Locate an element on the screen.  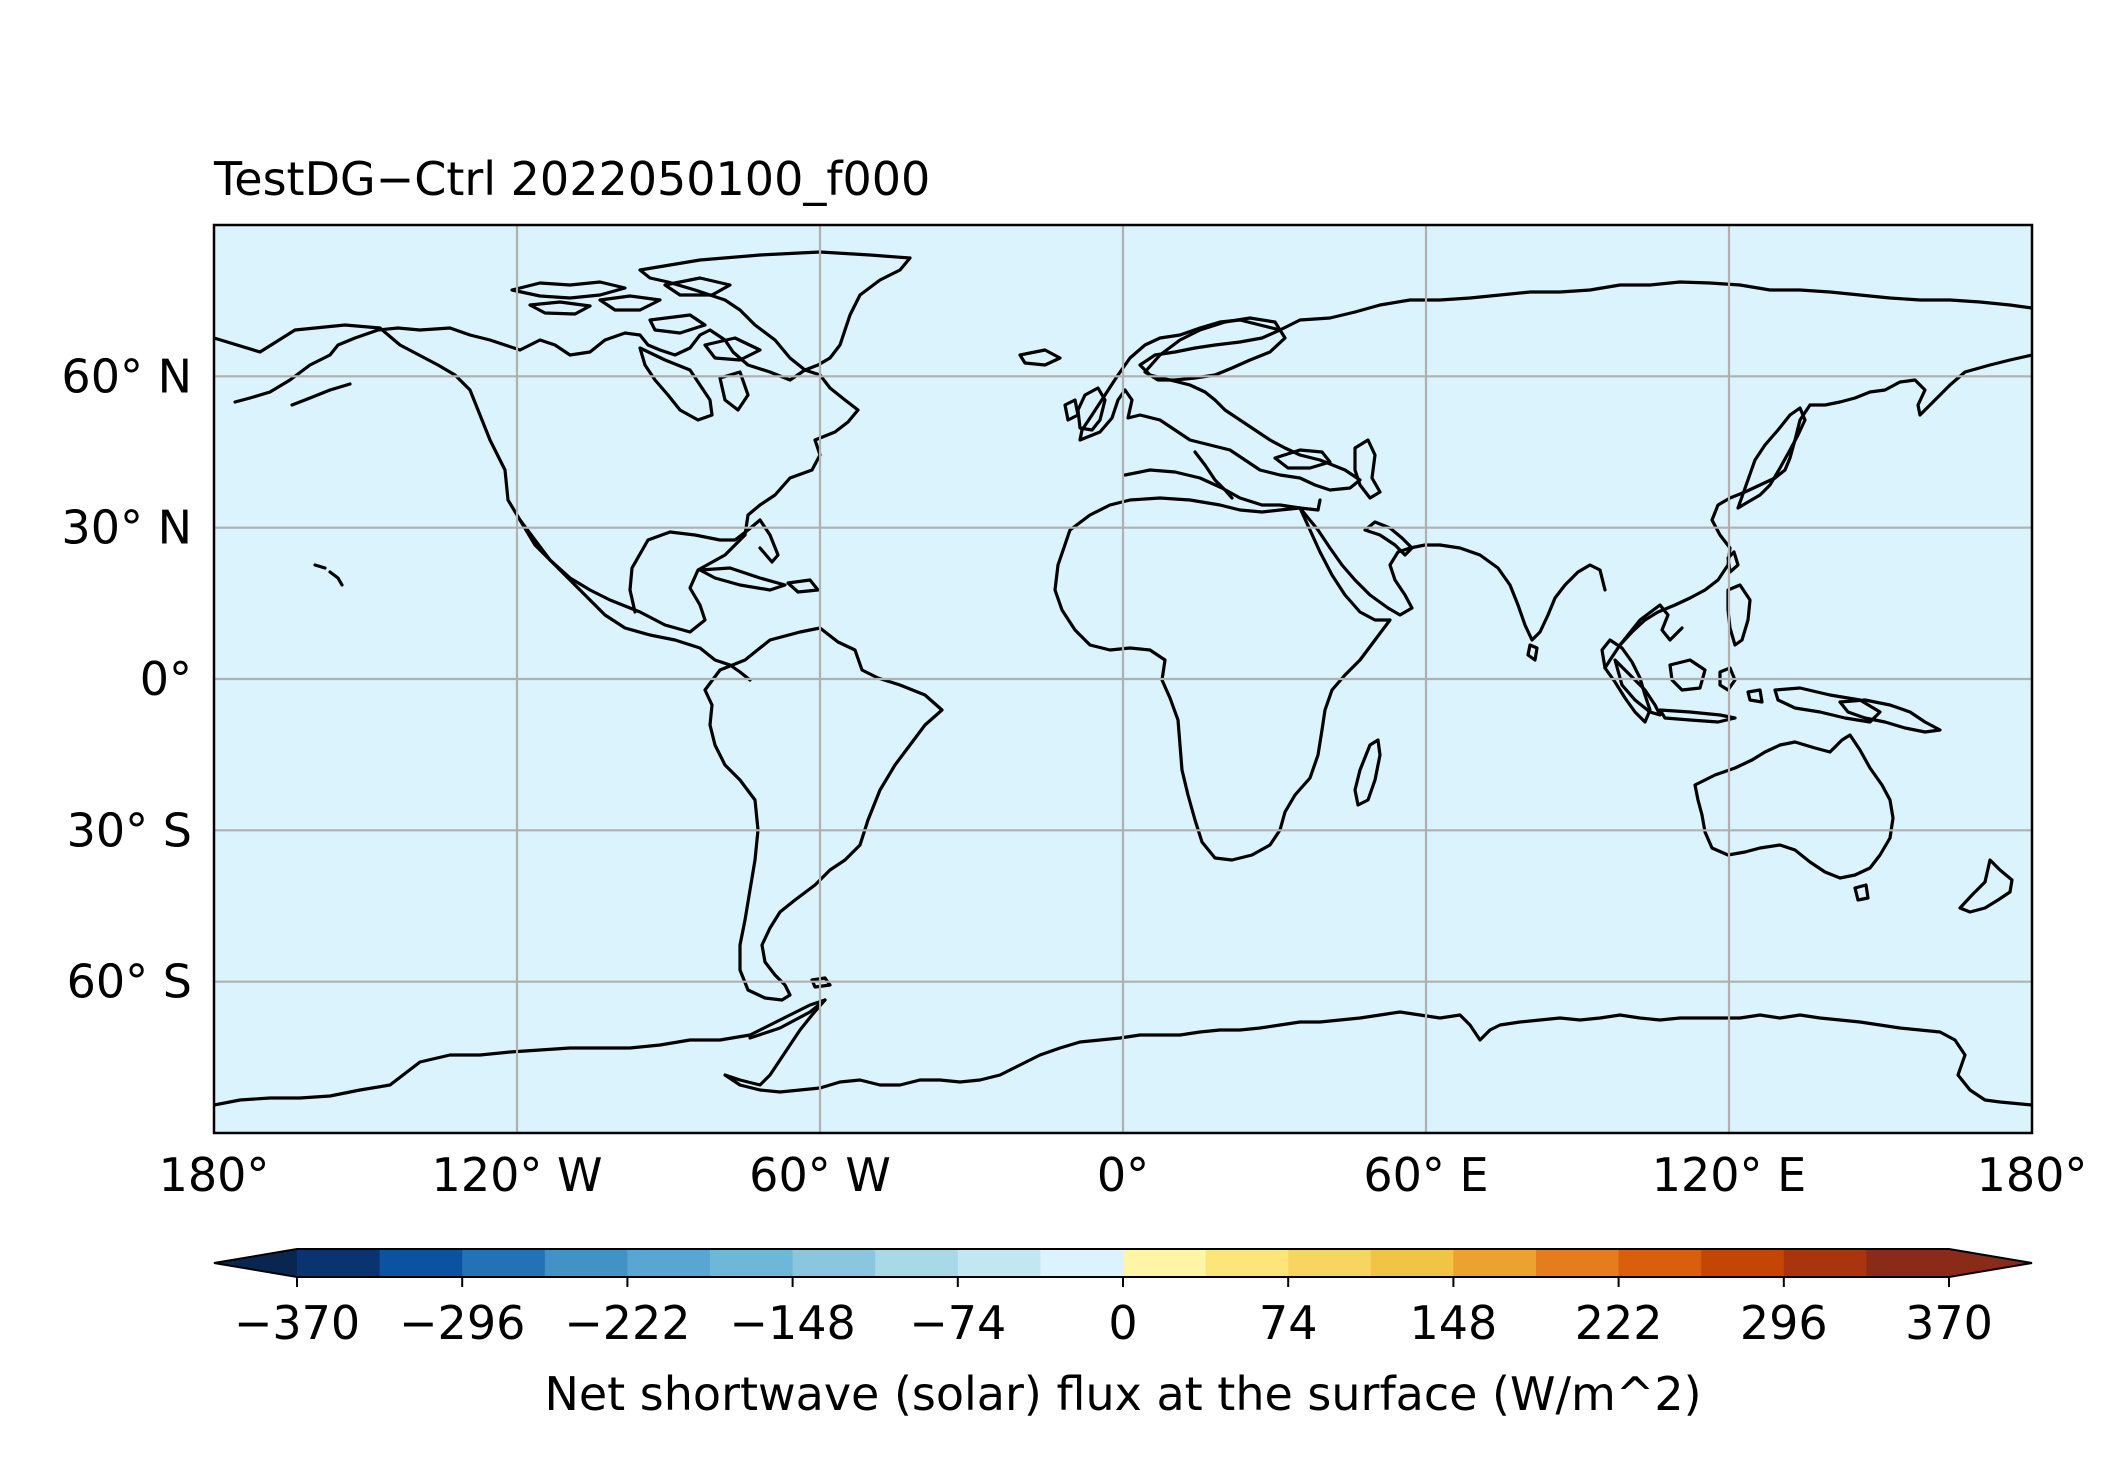
colorbar-tick-label: −74 is located at coordinates (957, 1323).